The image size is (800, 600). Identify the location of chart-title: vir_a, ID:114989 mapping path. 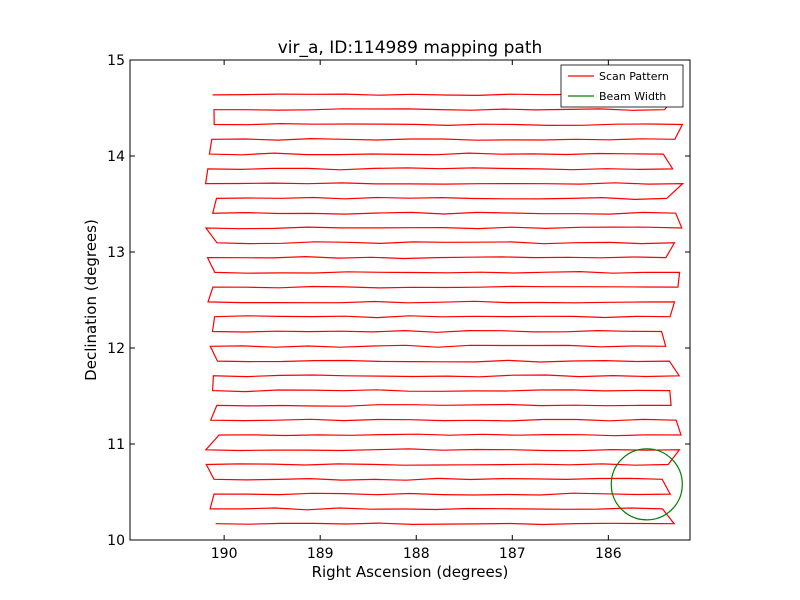
(410, 48).